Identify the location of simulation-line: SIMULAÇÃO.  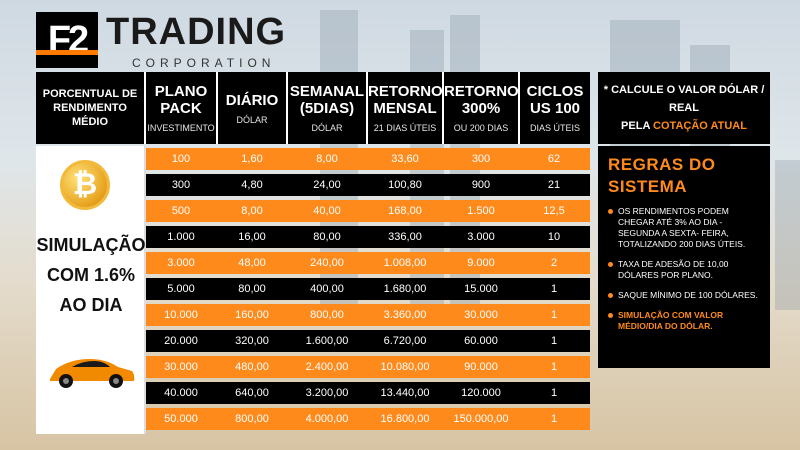
(91, 245).